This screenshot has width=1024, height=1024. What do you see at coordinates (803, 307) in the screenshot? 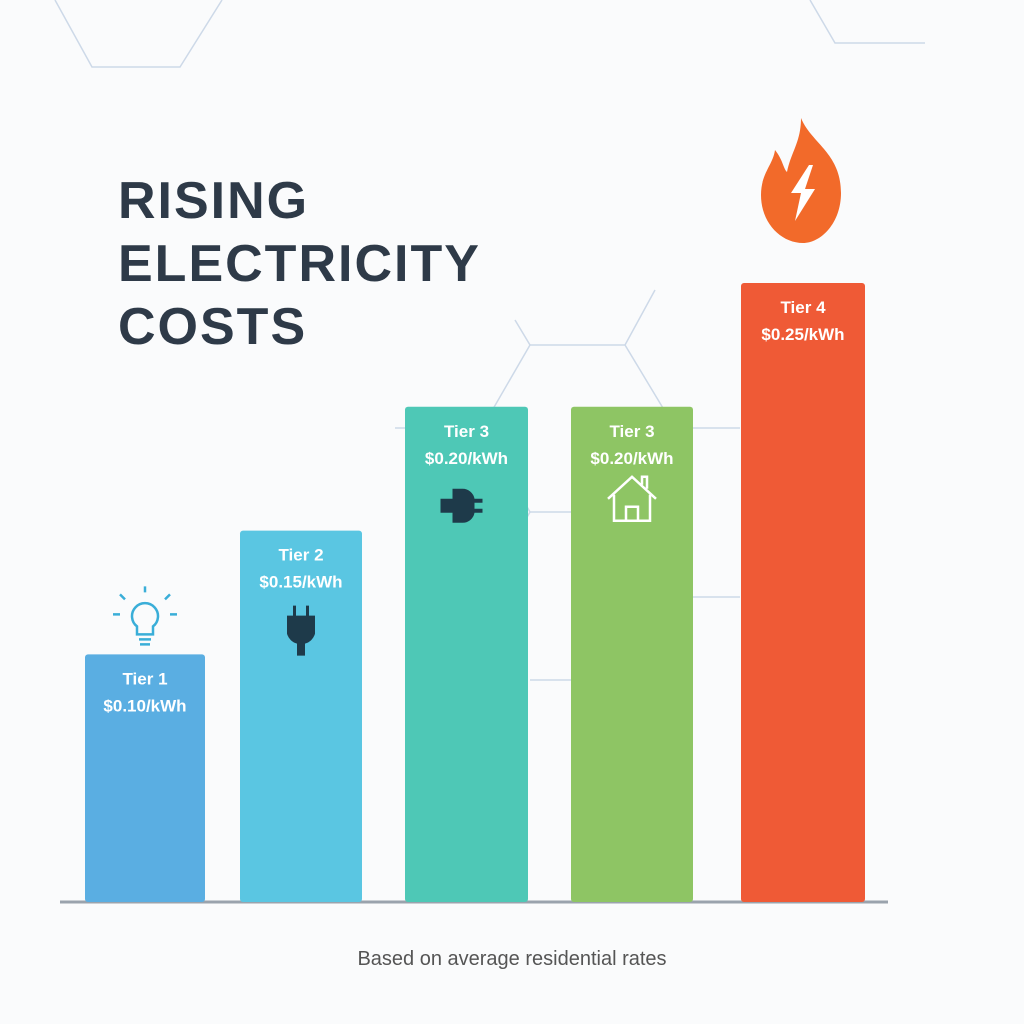
I see `bar-category-label: Tier 4` at bounding box center [803, 307].